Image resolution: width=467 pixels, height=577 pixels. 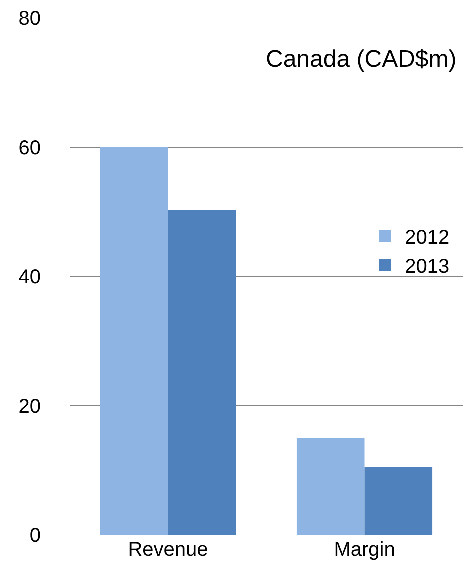 What do you see at coordinates (35, 536) in the screenshot?
I see `y-tick-label: 0` at bounding box center [35, 536].